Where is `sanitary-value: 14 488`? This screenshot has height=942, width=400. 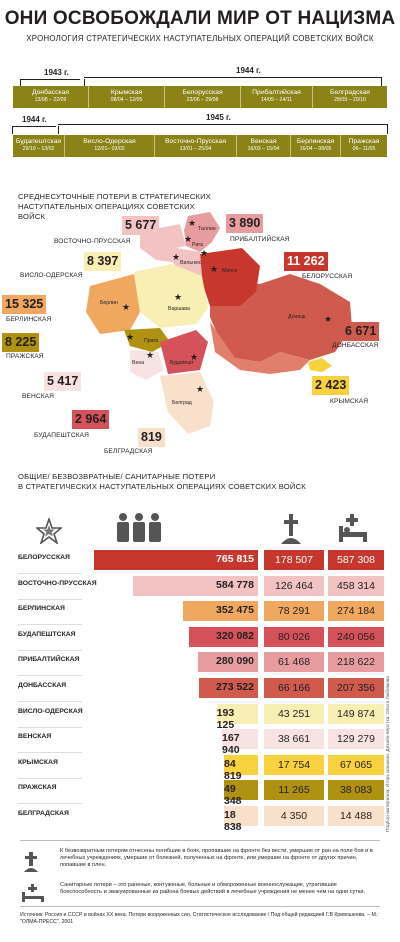
sanitary-value: 14 488 is located at coordinates (356, 816).